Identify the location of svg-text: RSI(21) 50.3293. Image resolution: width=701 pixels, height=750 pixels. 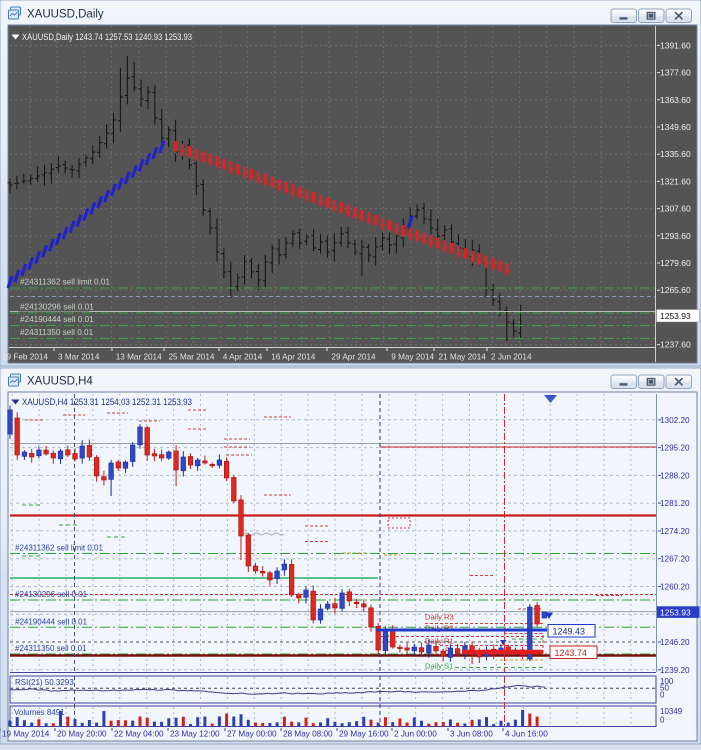
(44, 682).